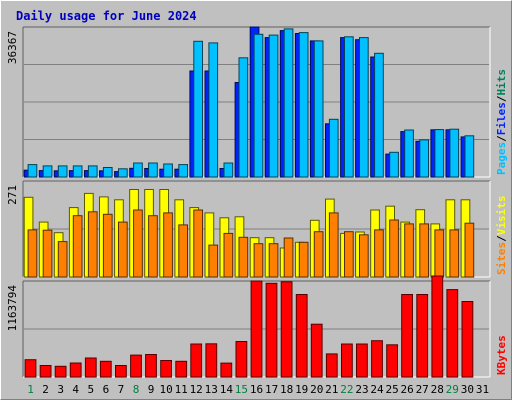 The height and width of the screenshot is (400, 512). Describe the element at coordinates (391, 389) in the screenshot. I see `x-tick-label: 25` at that location.